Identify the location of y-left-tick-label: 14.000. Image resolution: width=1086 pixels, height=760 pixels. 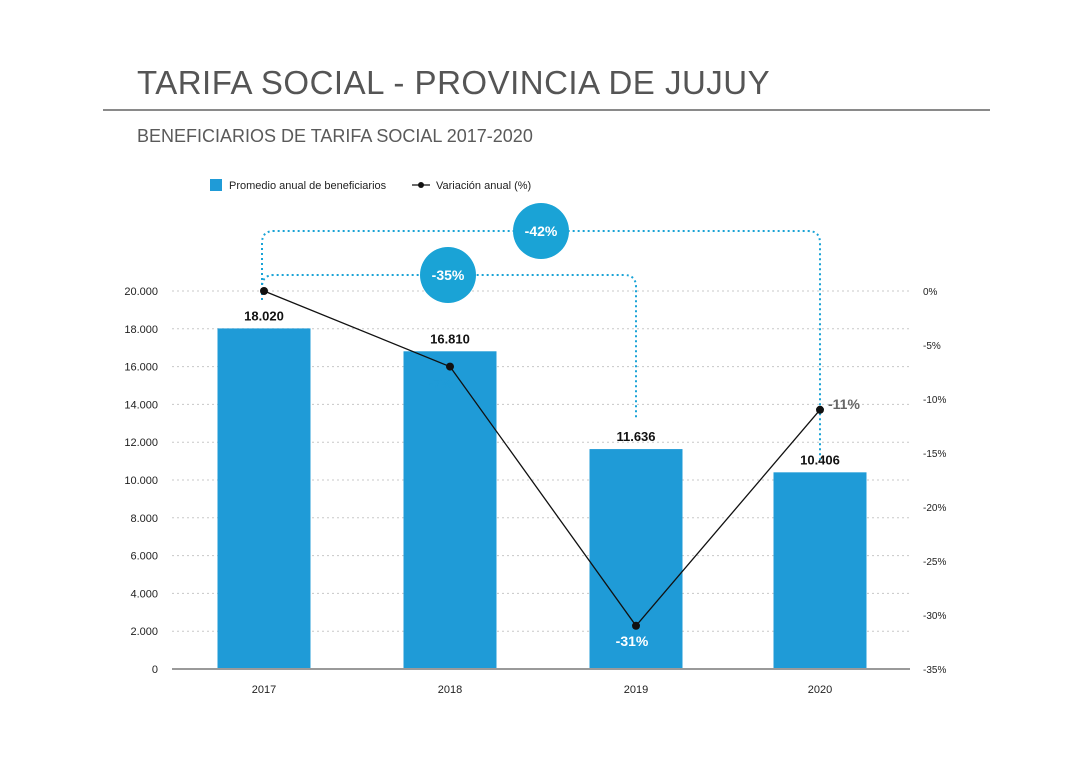
(141, 405).